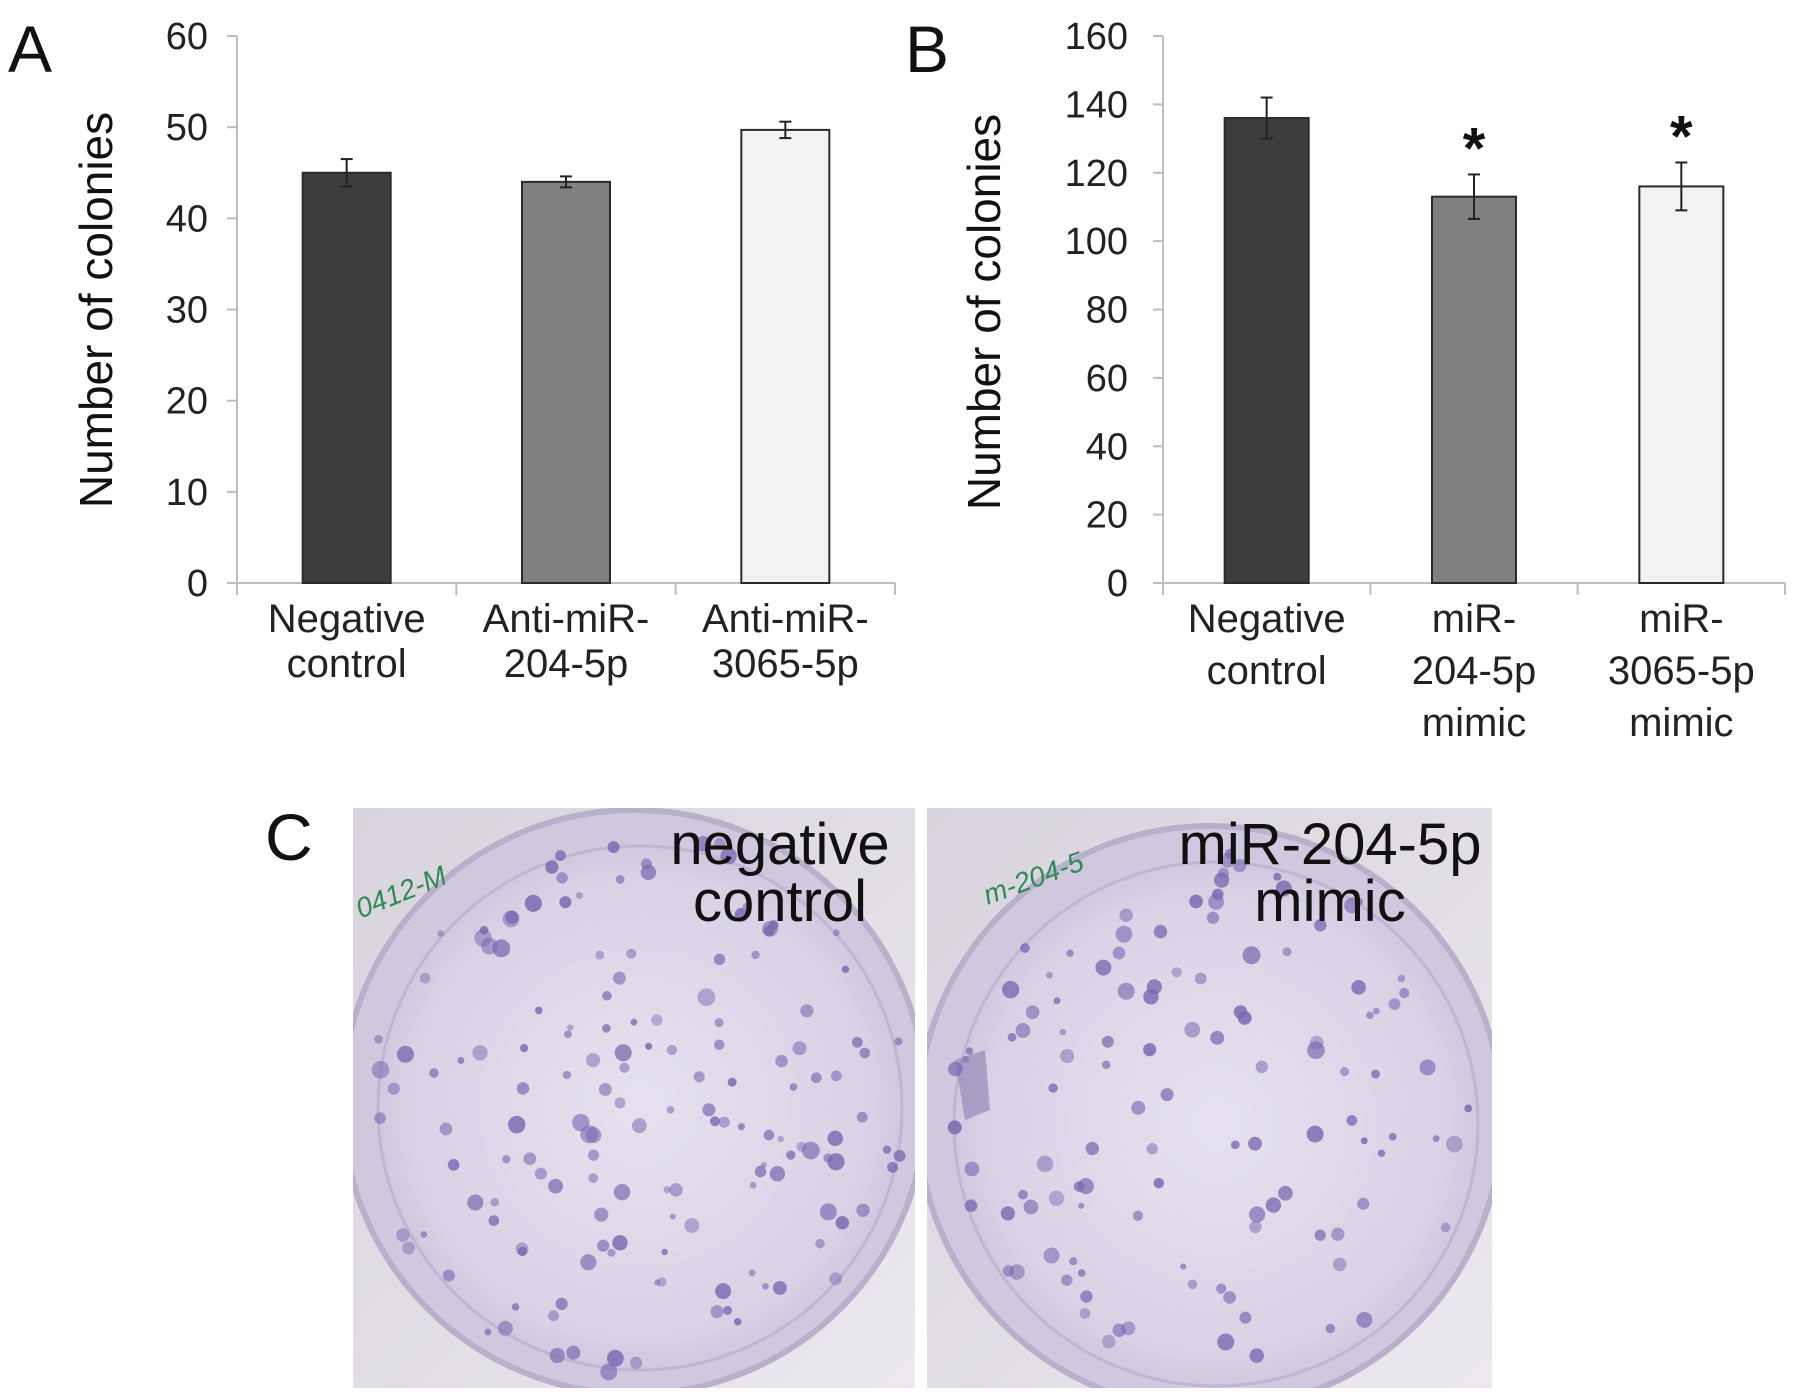 The width and height of the screenshot is (1795, 1398). I want to click on dish-label-negative-line2: control, so click(780, 901).